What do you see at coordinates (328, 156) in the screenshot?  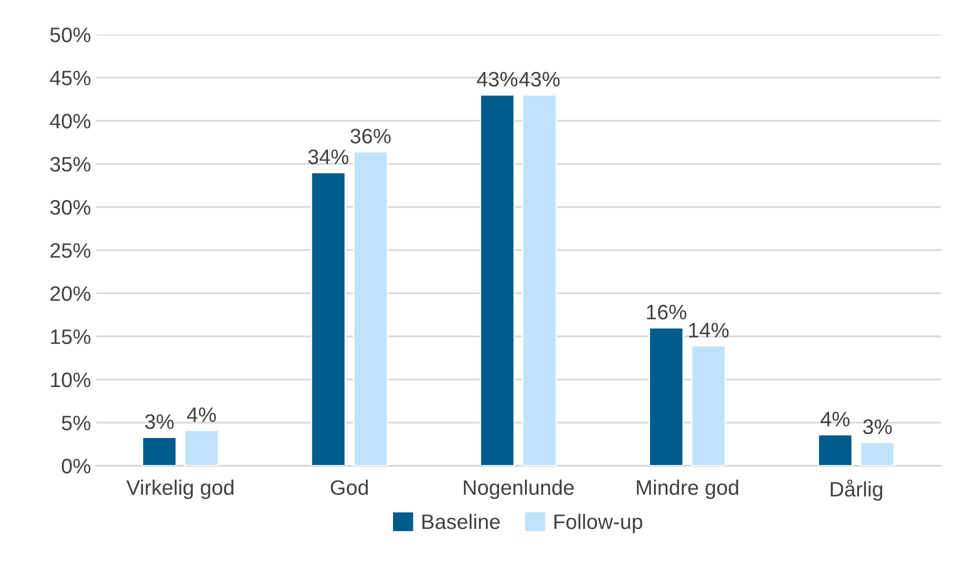 I see `data-label: 34%` at bounding box center [328, 156].